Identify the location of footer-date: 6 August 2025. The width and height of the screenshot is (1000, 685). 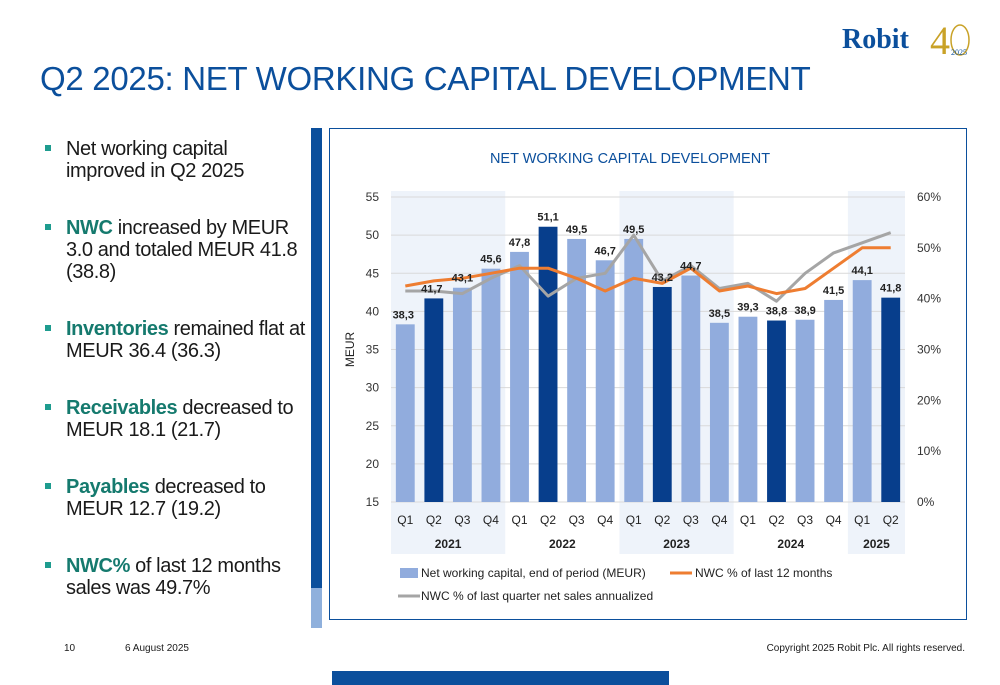
(157, 648).